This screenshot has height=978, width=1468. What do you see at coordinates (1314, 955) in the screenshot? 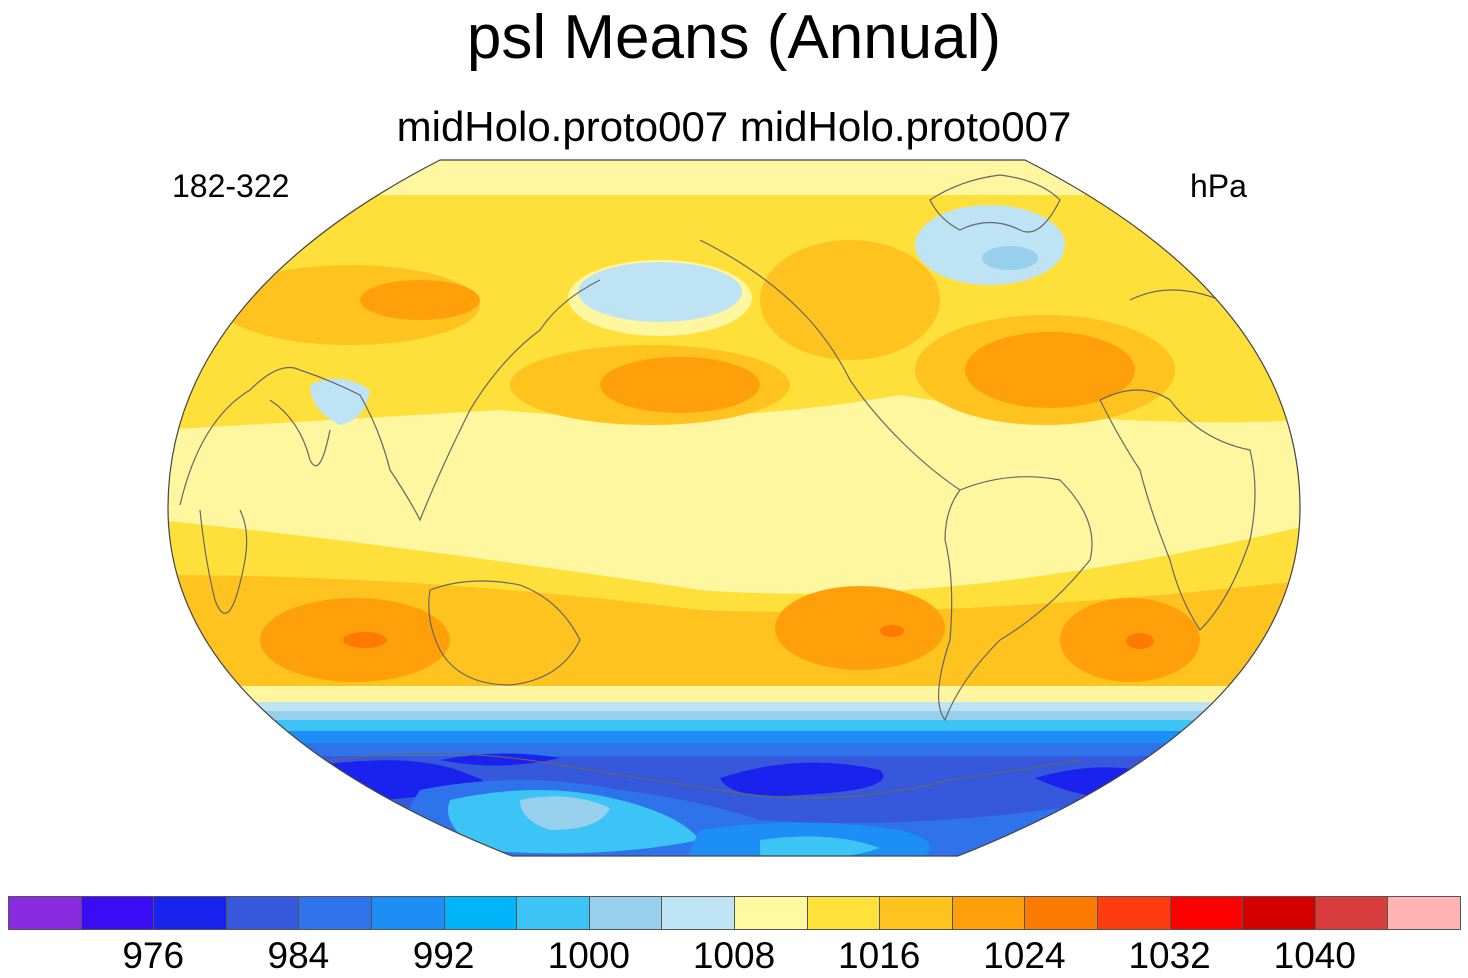
I see `colorbar-tick-label: 1040` at bounding box center [1314, 955].